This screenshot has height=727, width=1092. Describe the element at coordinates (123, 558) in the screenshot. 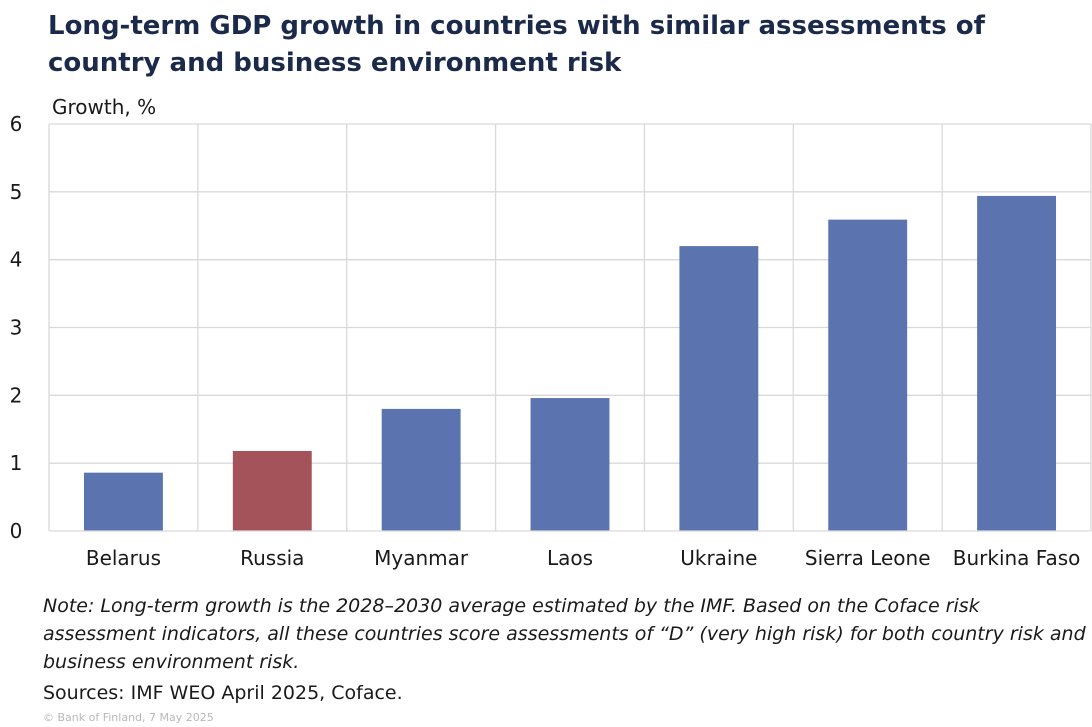

I see `x-tick-label: Belarus` at that location.